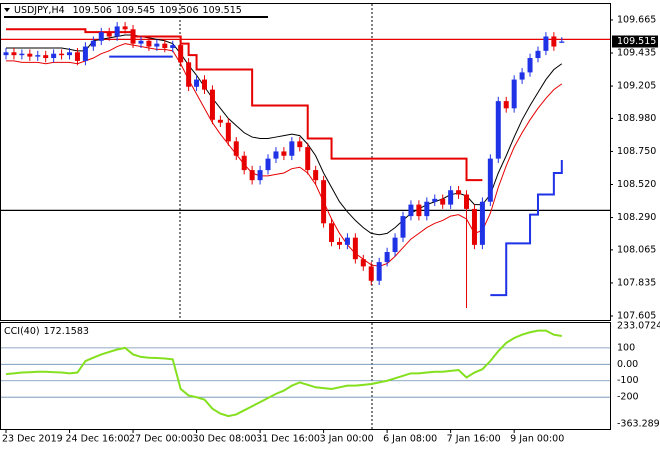 This screenshot has width=660, height=450. What do you see at coordinates (638, 424) in the screenshot?
I see `y-tick-label: -363.2895` at bounding box center [638, 424].